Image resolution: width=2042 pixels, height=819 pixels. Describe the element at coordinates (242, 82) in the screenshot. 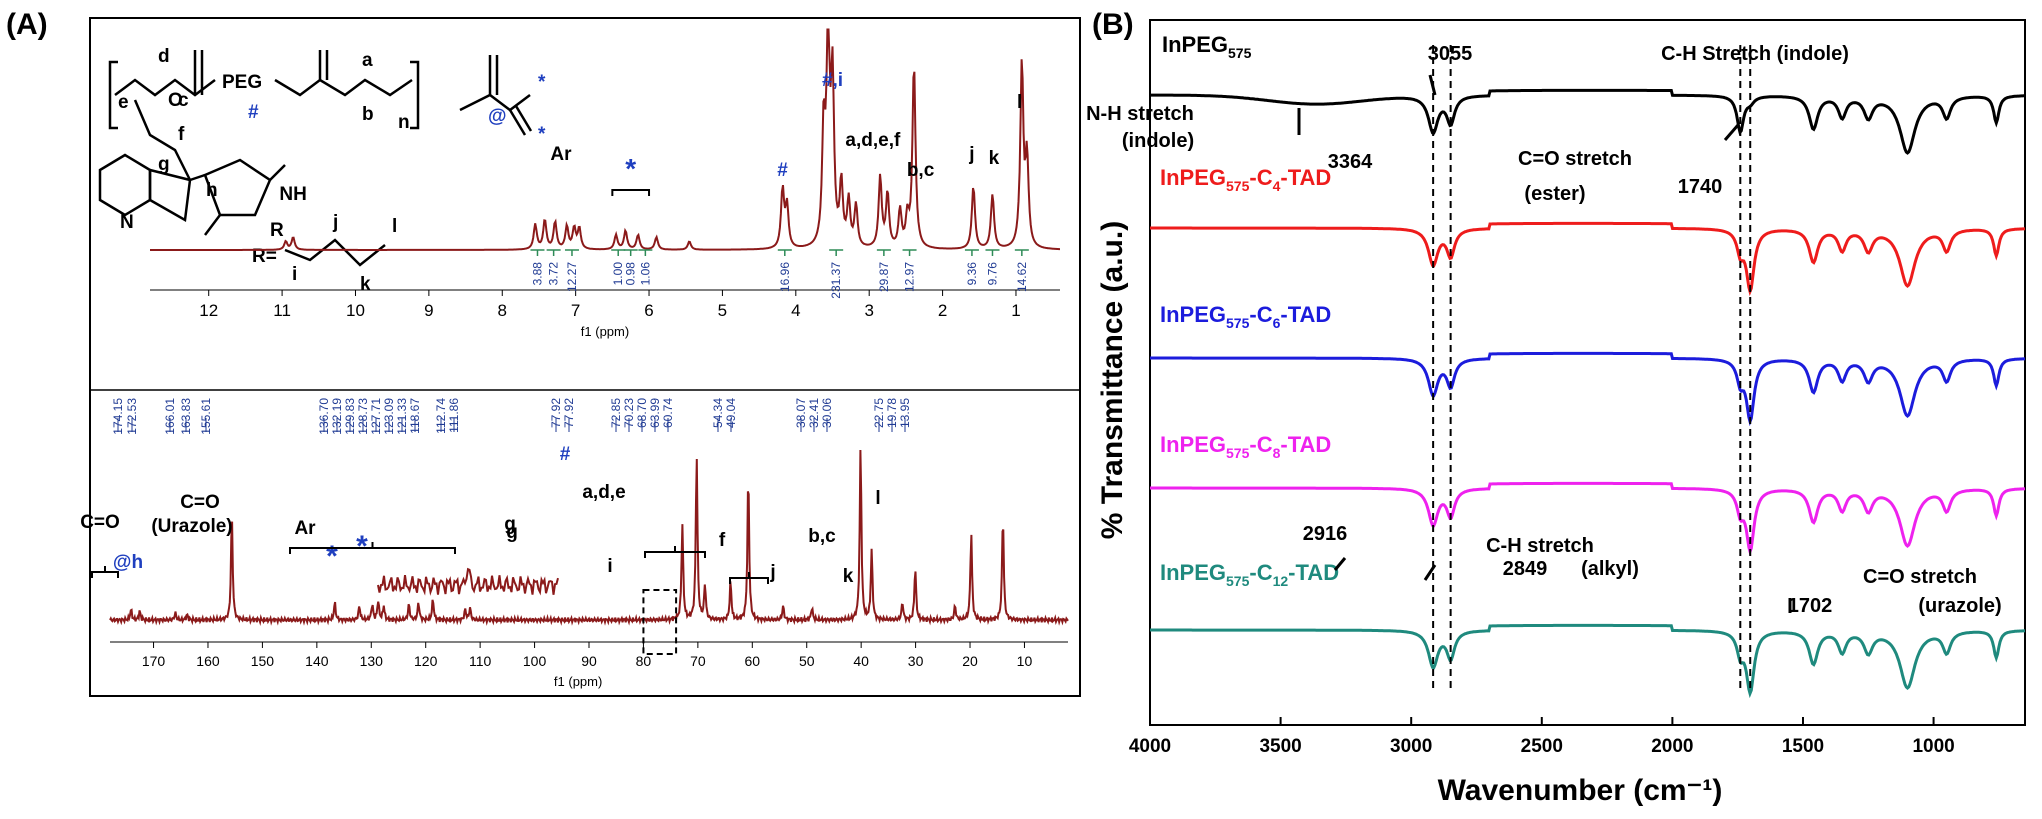

I see `structure-label-2: PEG` at that location.